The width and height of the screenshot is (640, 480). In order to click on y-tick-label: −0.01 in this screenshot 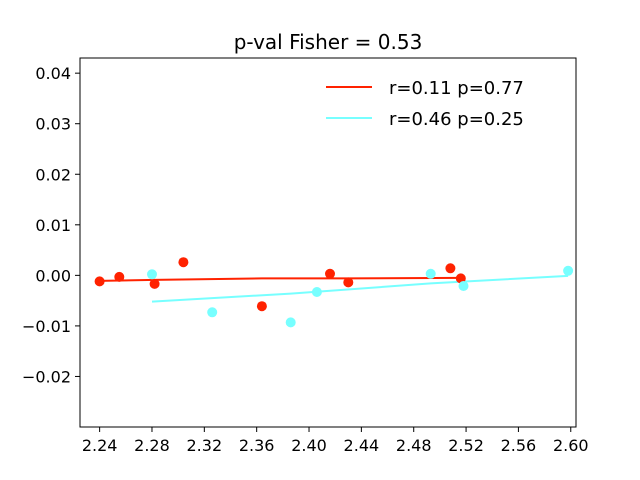, I will do `click(46, 326)`.